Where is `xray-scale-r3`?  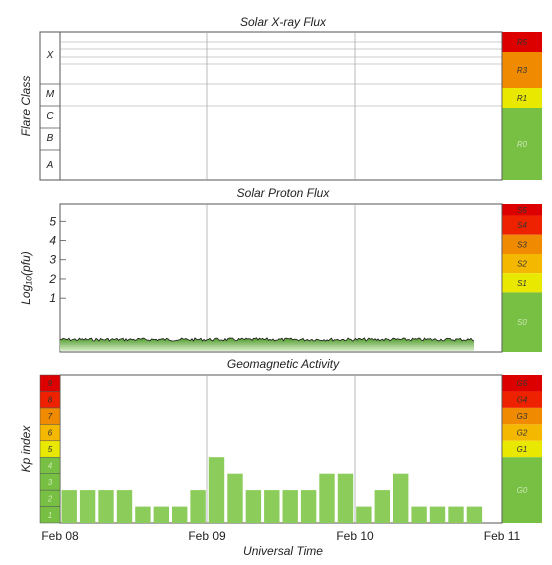 xray-scale-r3 is located at coordinates (522, 70).